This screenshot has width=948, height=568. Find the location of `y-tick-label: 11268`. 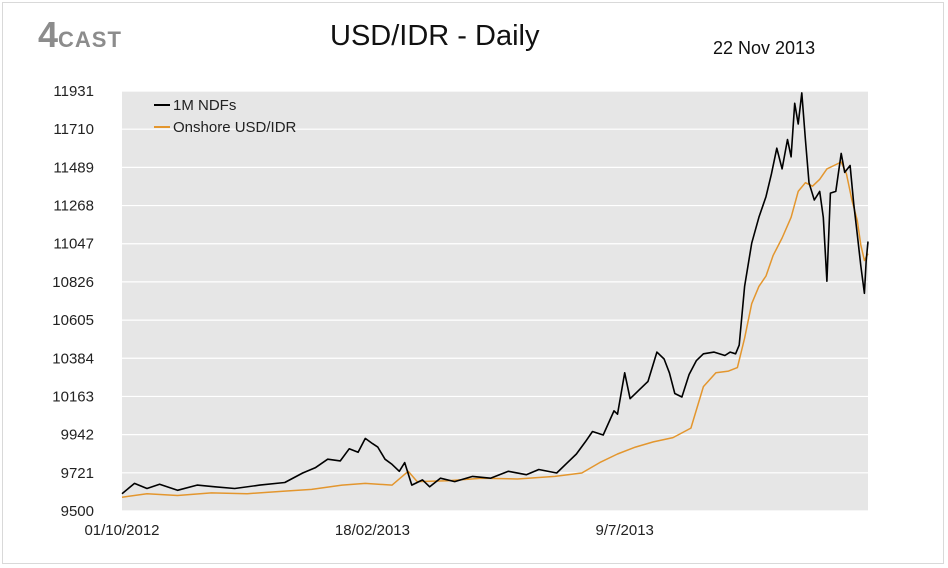

y-tick-label: 11268 is located at coordinates (73, 206).